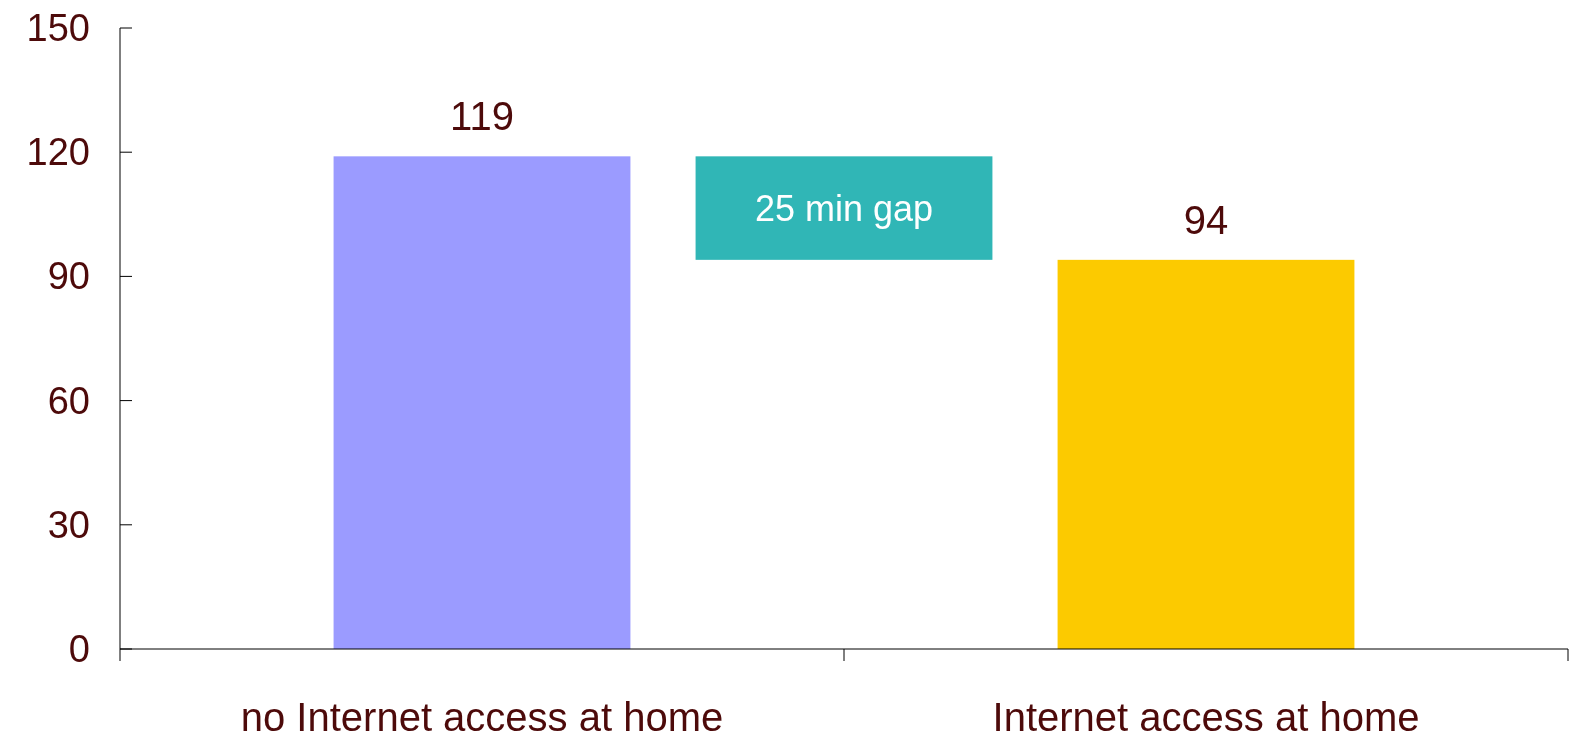  I want to click on data-label: 25 min gap, so click(844, 209).